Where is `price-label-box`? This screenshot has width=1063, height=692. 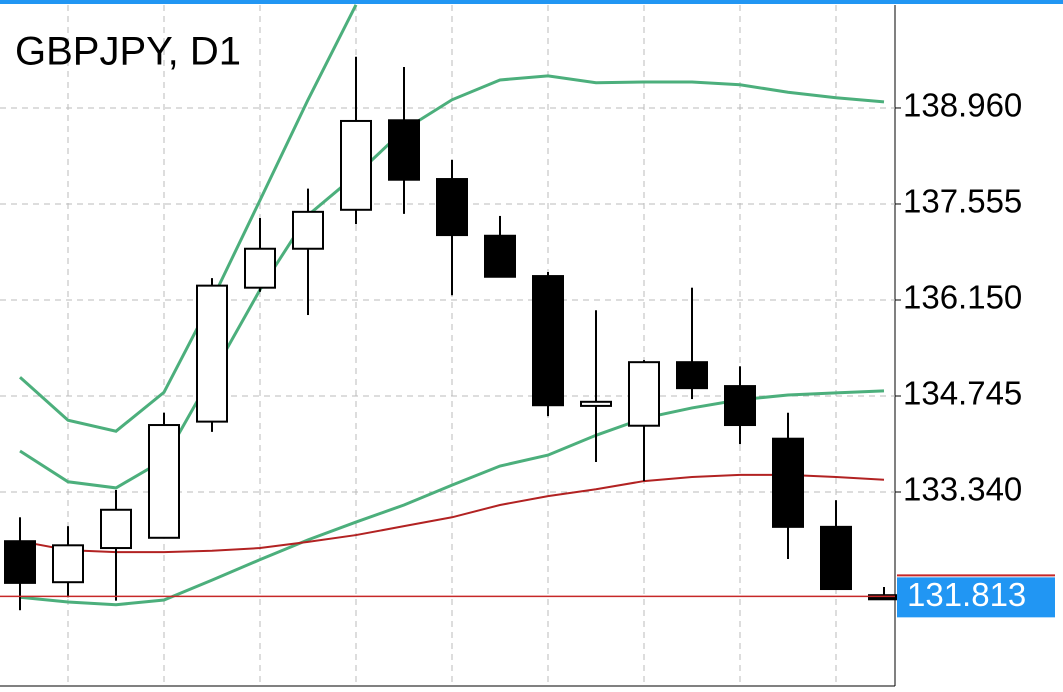 price-label-box is located at coordinates (976, 597).